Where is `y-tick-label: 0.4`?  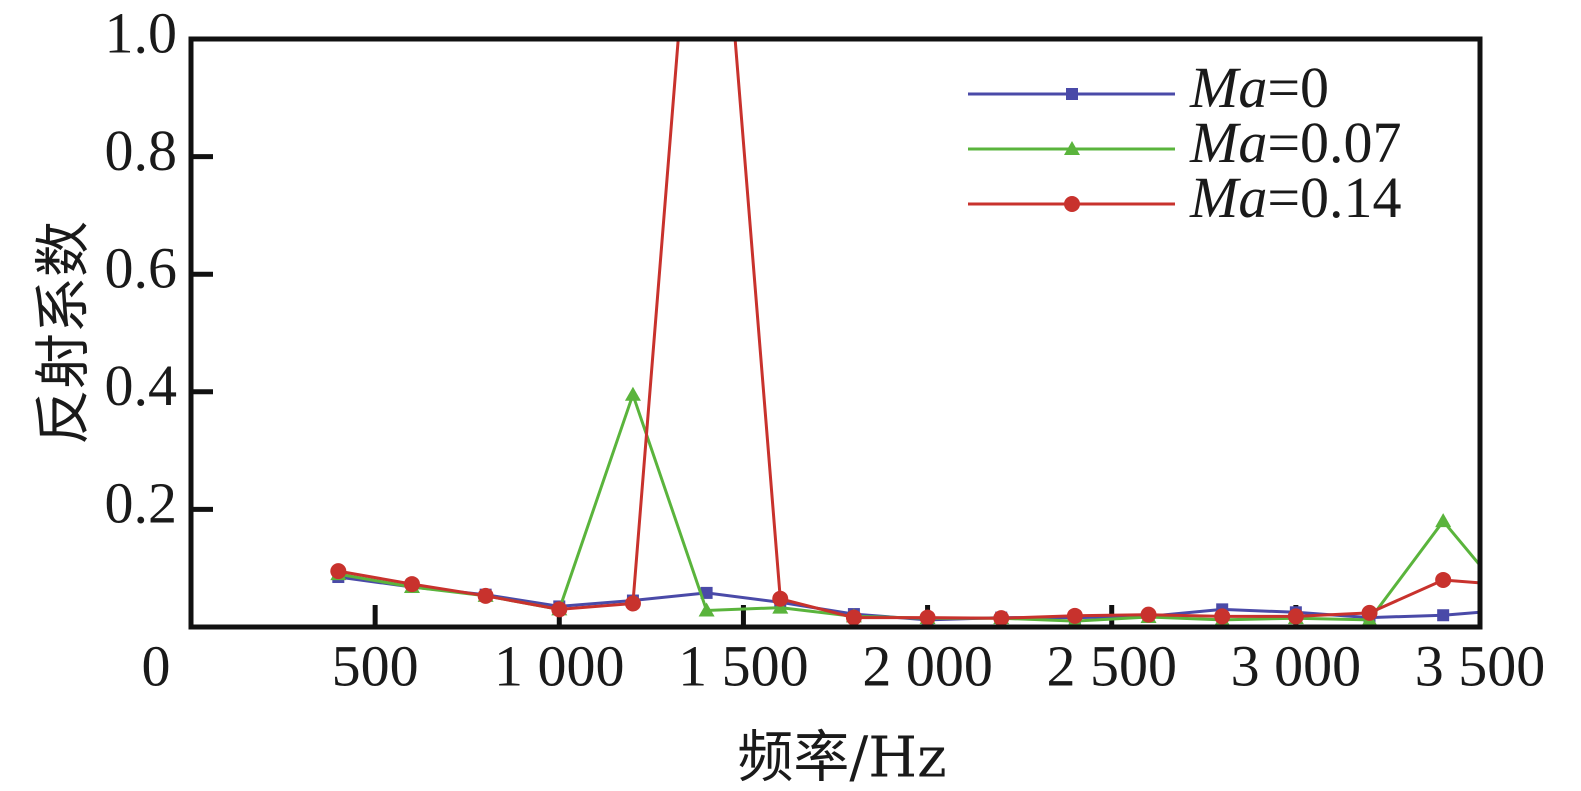
y-tick-label: 0.4 is located at coordinates (141, 385).